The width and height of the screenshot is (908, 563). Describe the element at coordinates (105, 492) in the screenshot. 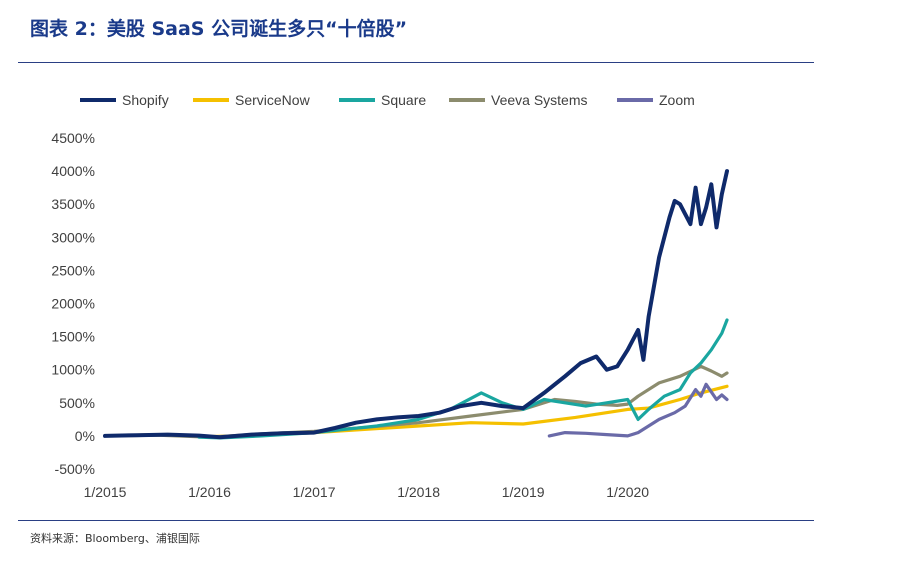

I see `x-tick-label: 1/2015` at that location.